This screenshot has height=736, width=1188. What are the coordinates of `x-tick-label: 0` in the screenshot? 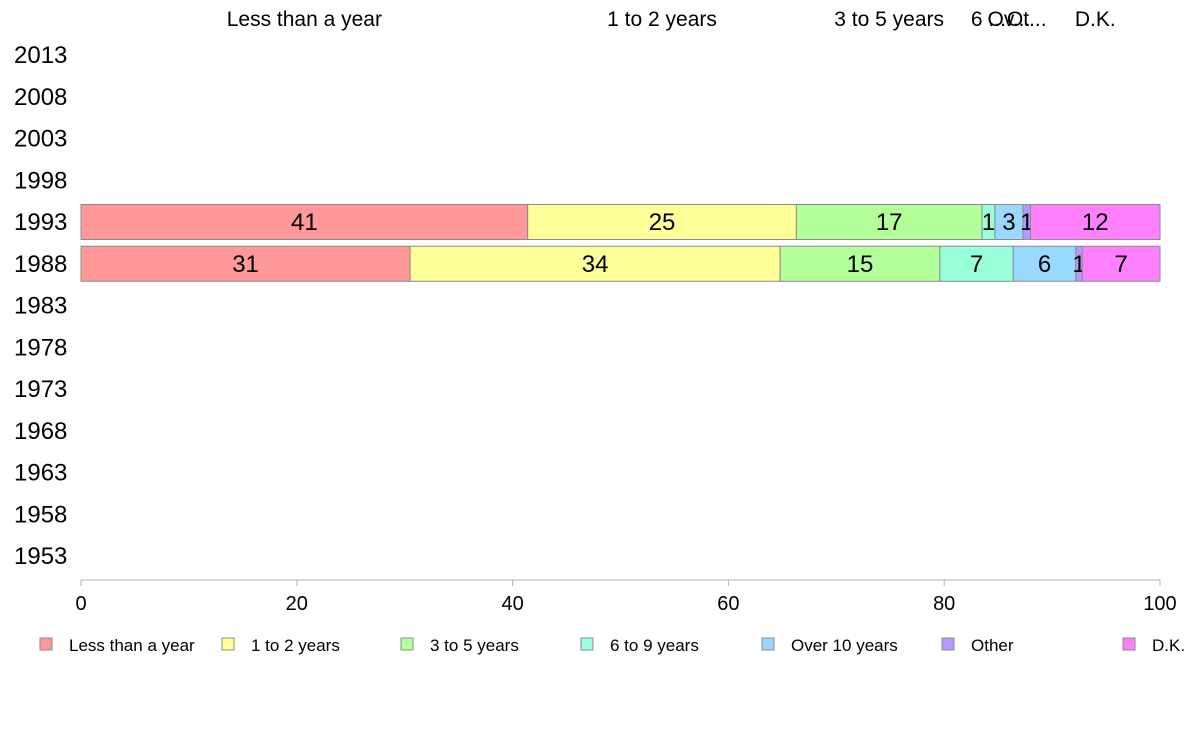 It's located at (80, 604).